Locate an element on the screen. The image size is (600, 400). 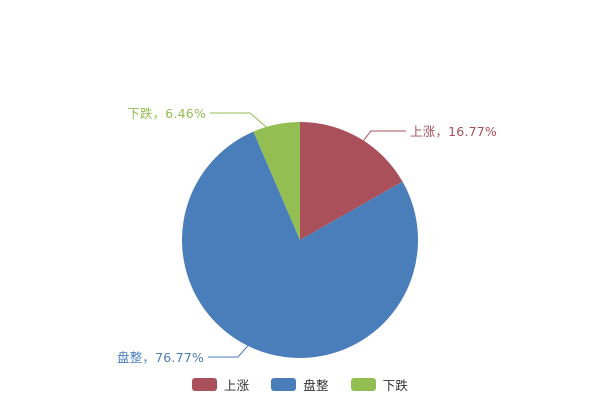
legend-item-label: 上涨 is located at coordinates (236, 385).